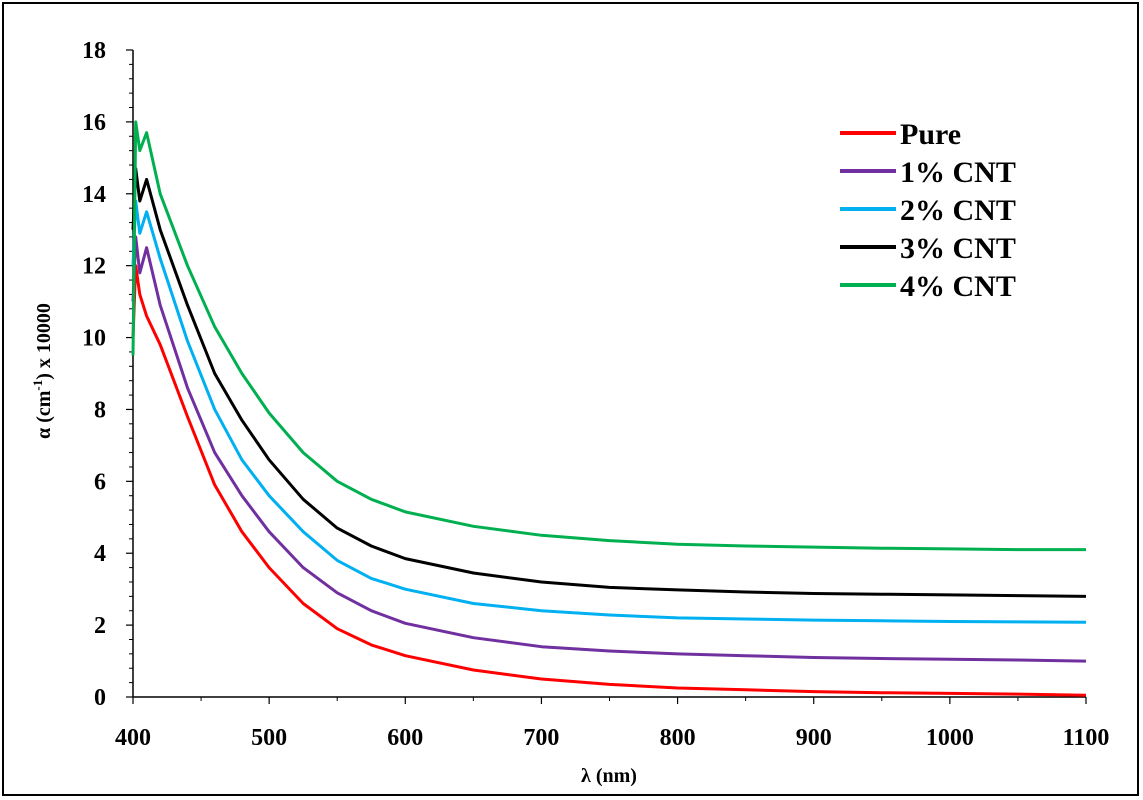  What do you see at coordinates (814, 738) in the screenshot?
I see `x-tick-label: 900` at bounding box center [814, 738].